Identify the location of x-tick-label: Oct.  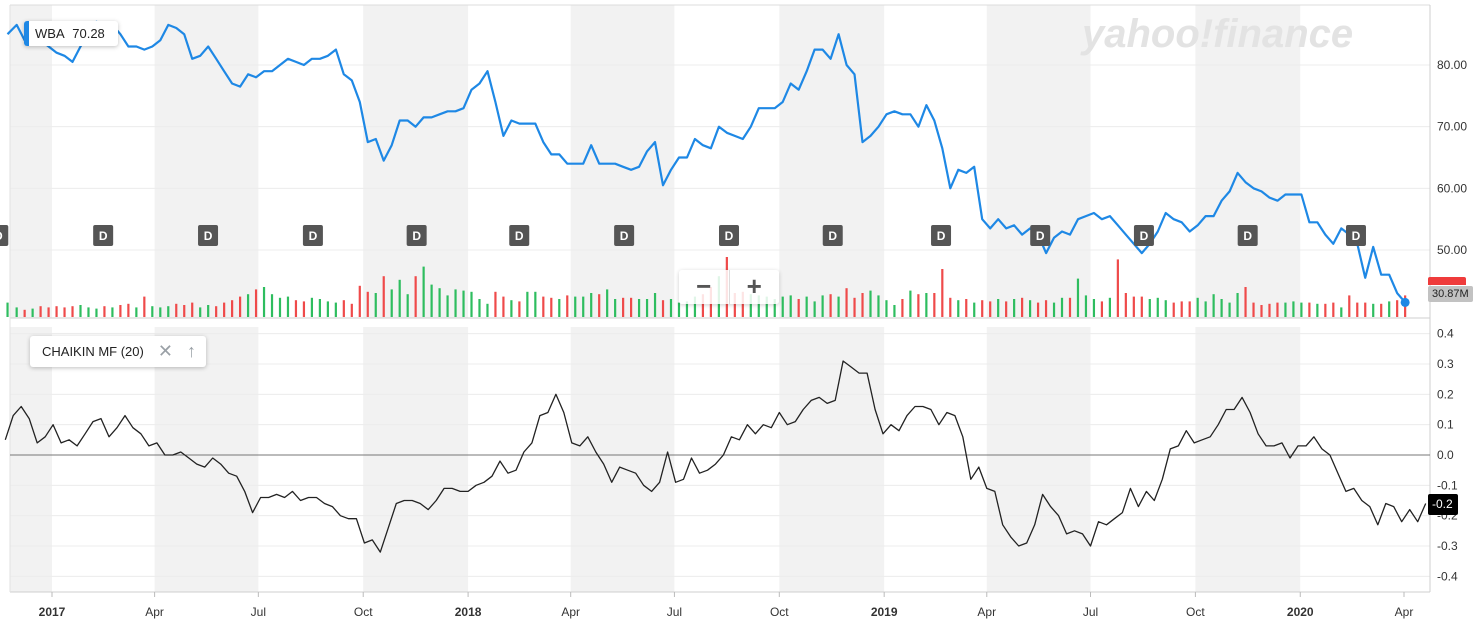
(363, 612).